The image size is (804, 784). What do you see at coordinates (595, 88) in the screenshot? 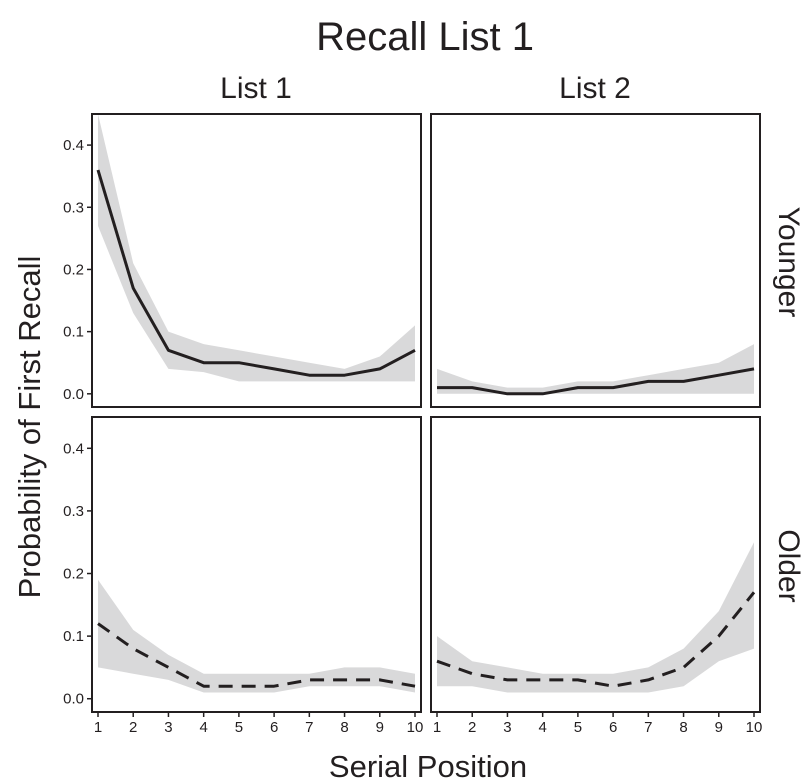
I see `column-strip-label: List 2` at bounding box center [595, 88].